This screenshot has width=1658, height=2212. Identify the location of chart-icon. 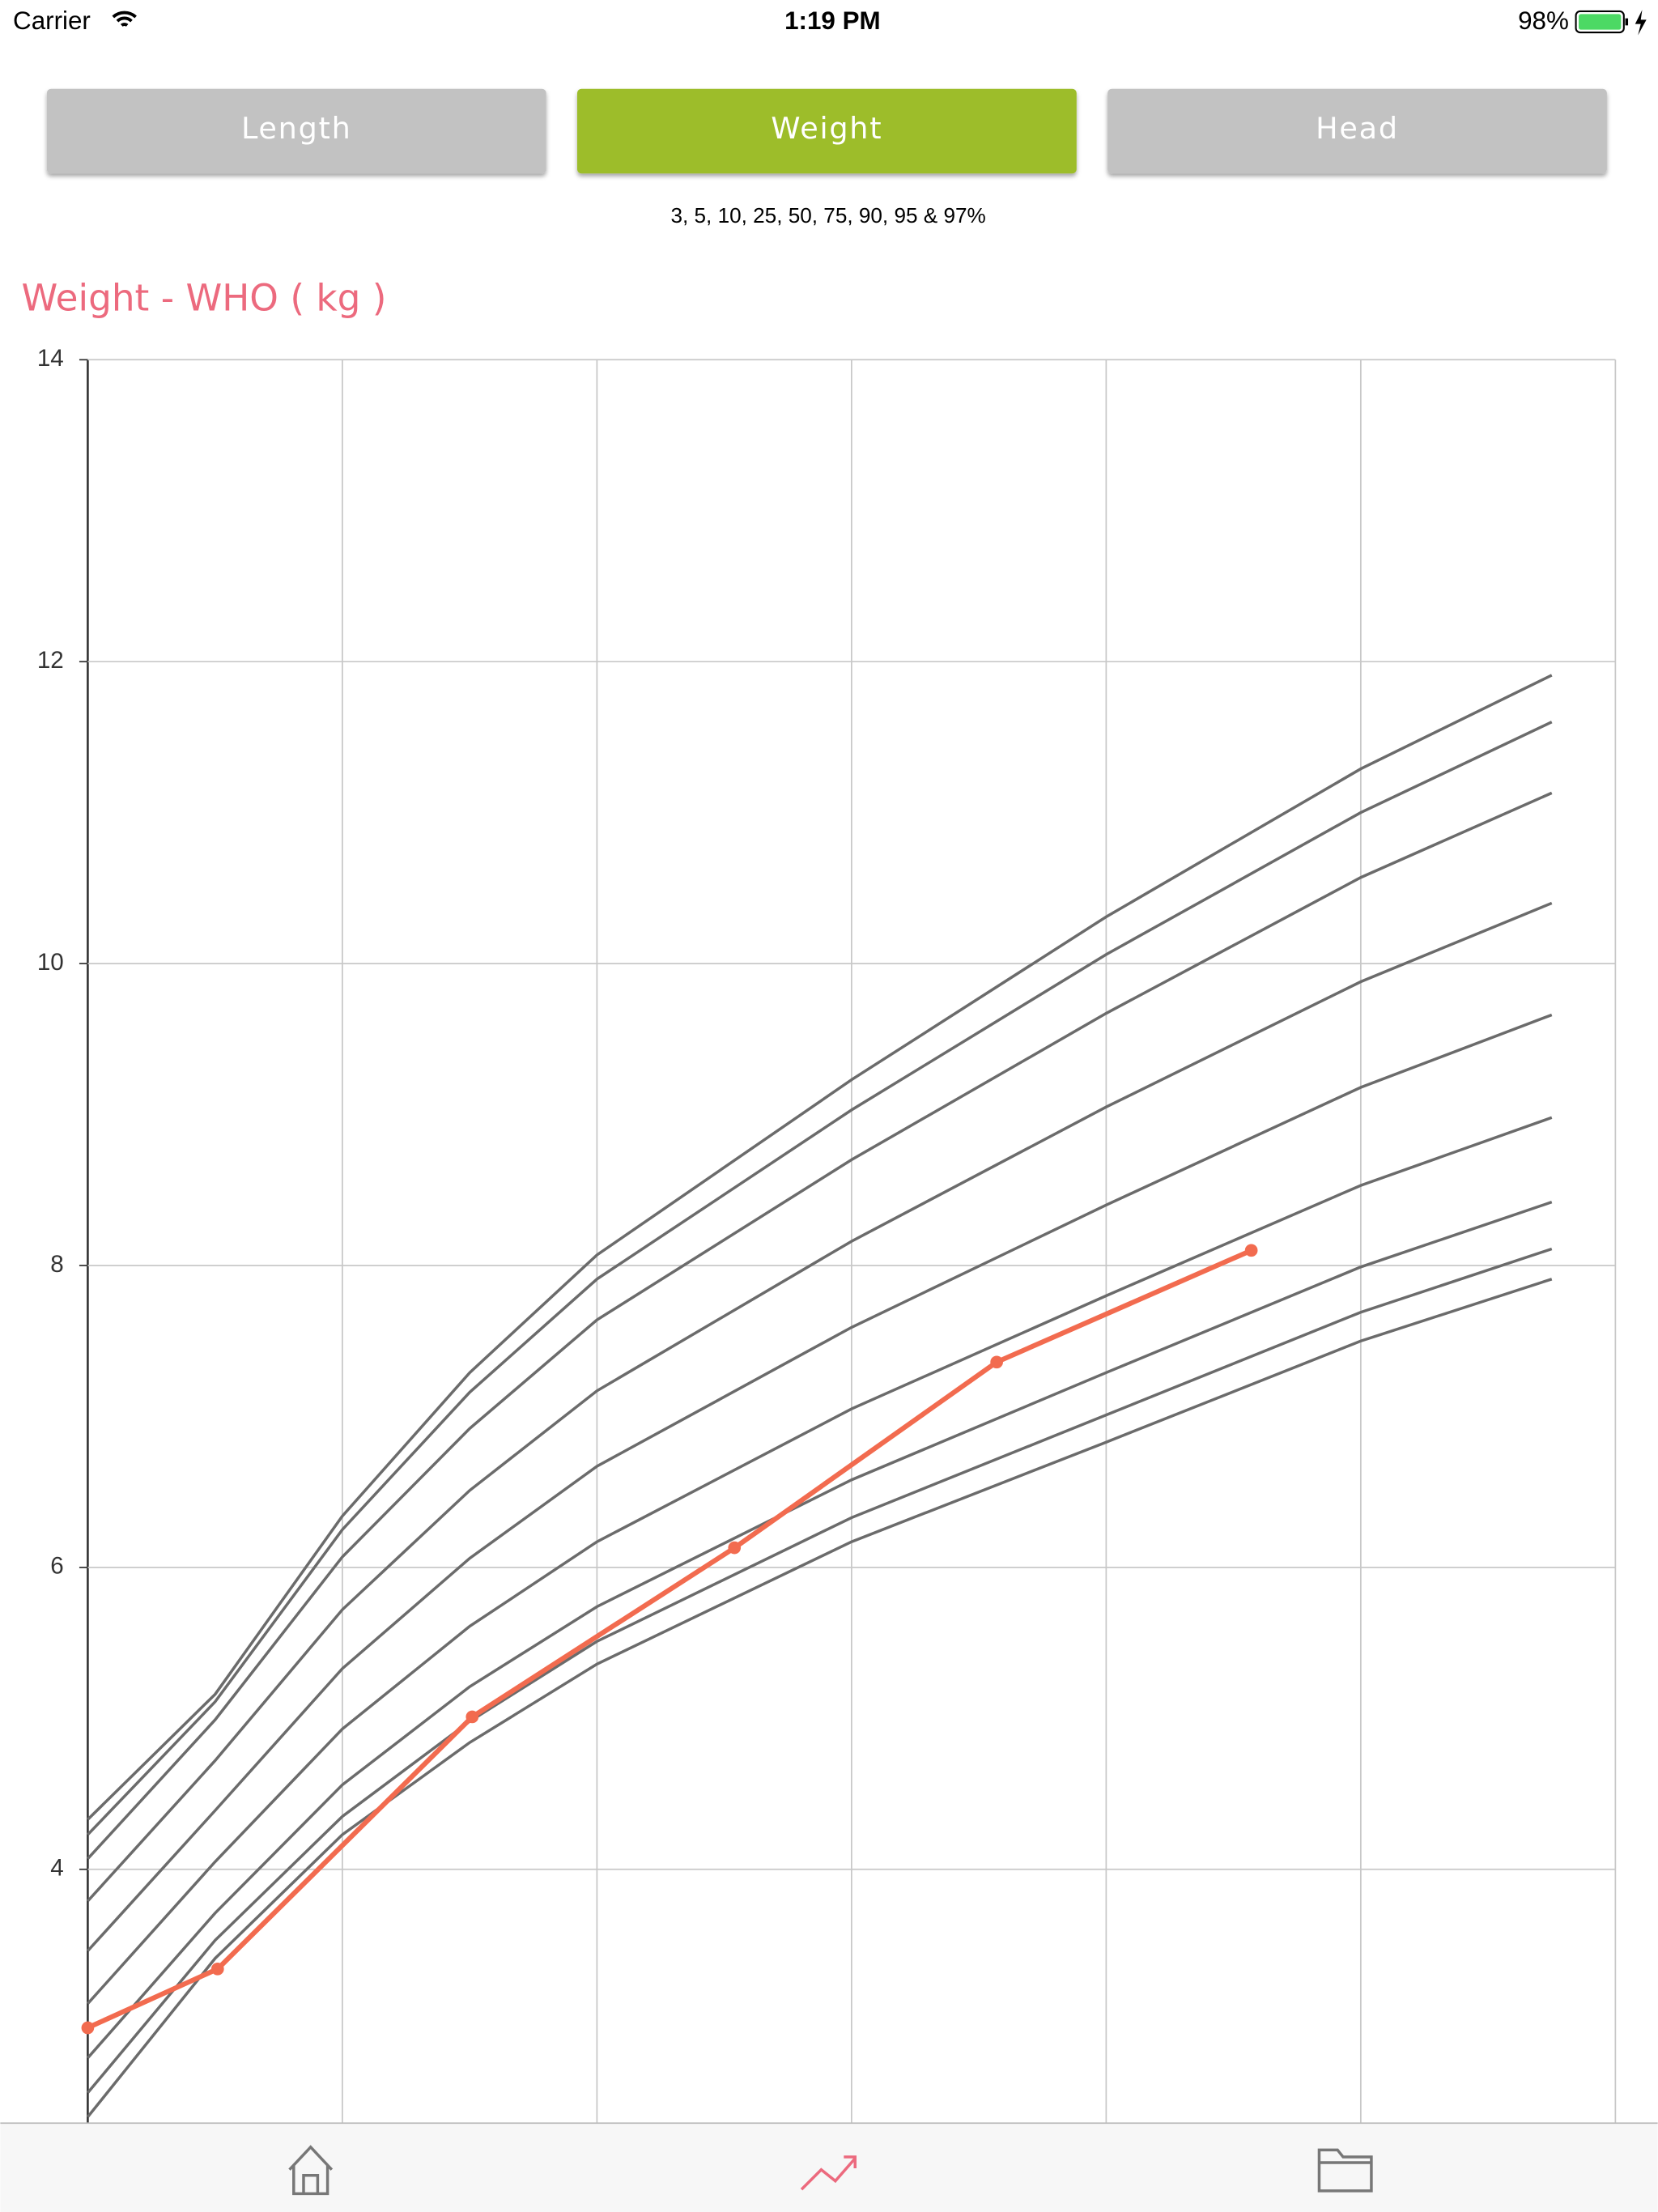
(828, 2173).